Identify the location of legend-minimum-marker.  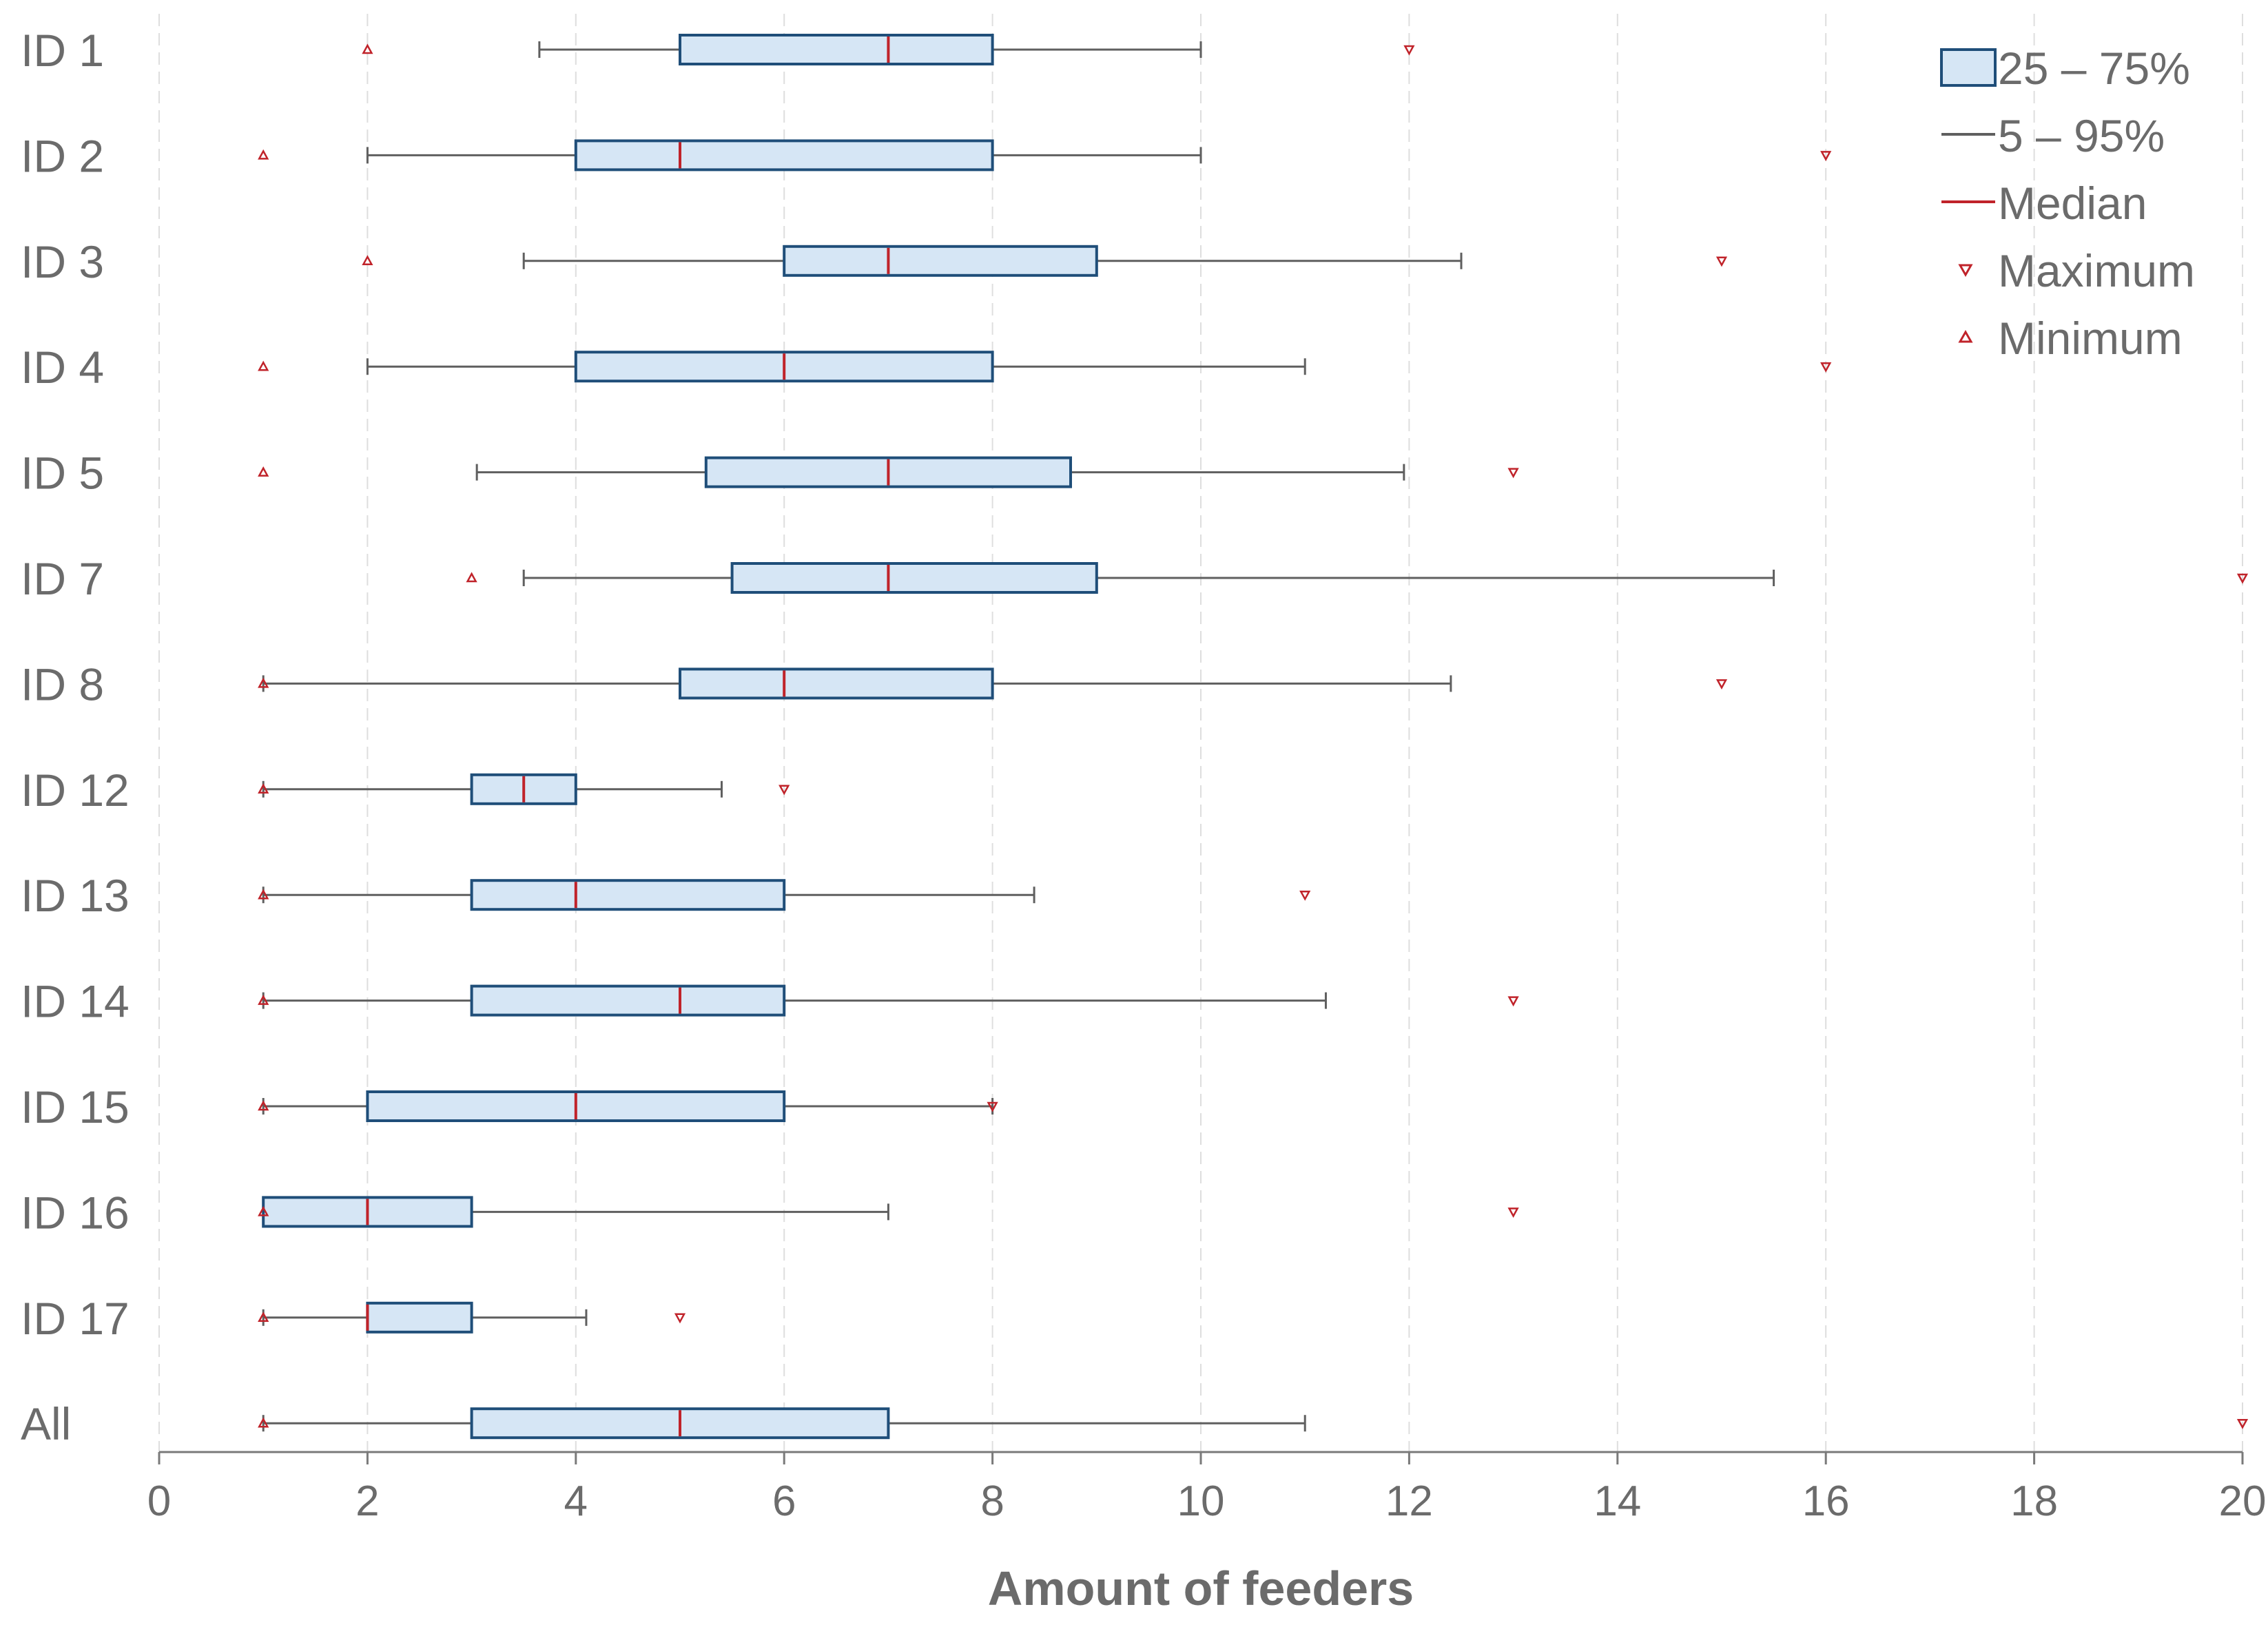
(1965, 336).